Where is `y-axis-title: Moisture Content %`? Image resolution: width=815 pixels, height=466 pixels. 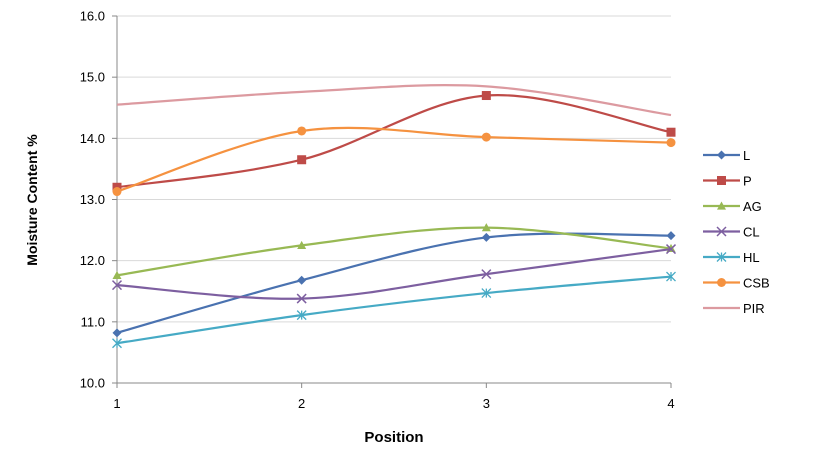 y-axis-title: Moisture Content % is located at coordinates (32, 200).